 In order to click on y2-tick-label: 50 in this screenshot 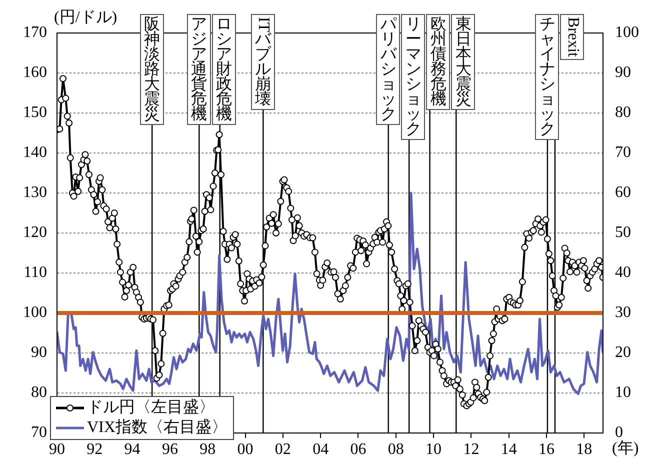, I will do `click(623, 233)`.